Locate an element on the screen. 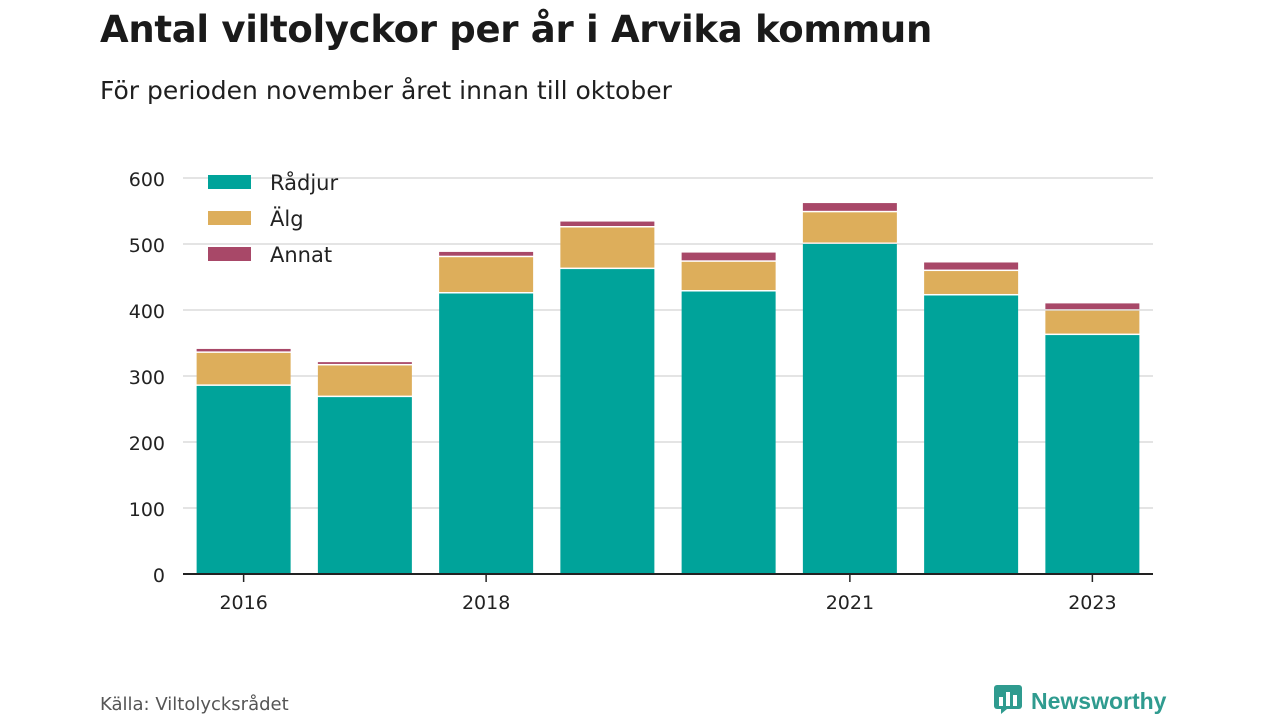 This screenshot has width=1280, height=720. bar-annat-2019 is located at coordinates (607, 223).